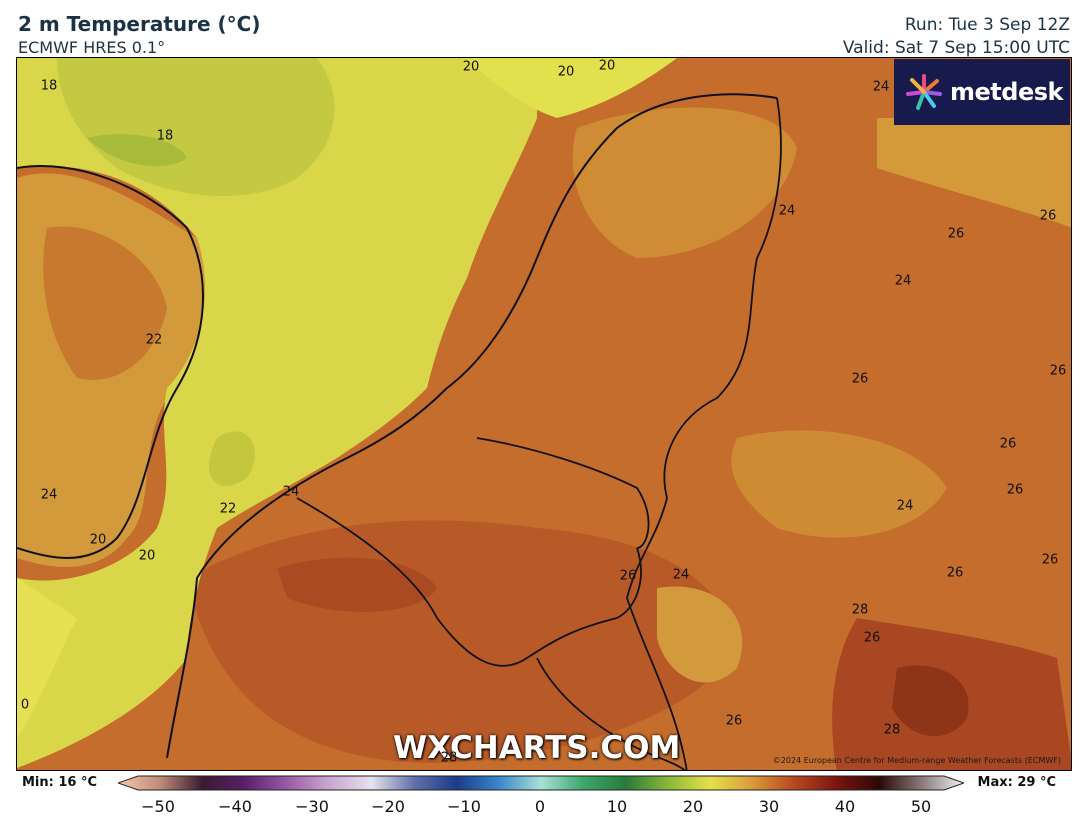  What do you see at coordinates (704, 433) in the screenshot?
I see `border-germany-west` at bounding box center [704, 433].